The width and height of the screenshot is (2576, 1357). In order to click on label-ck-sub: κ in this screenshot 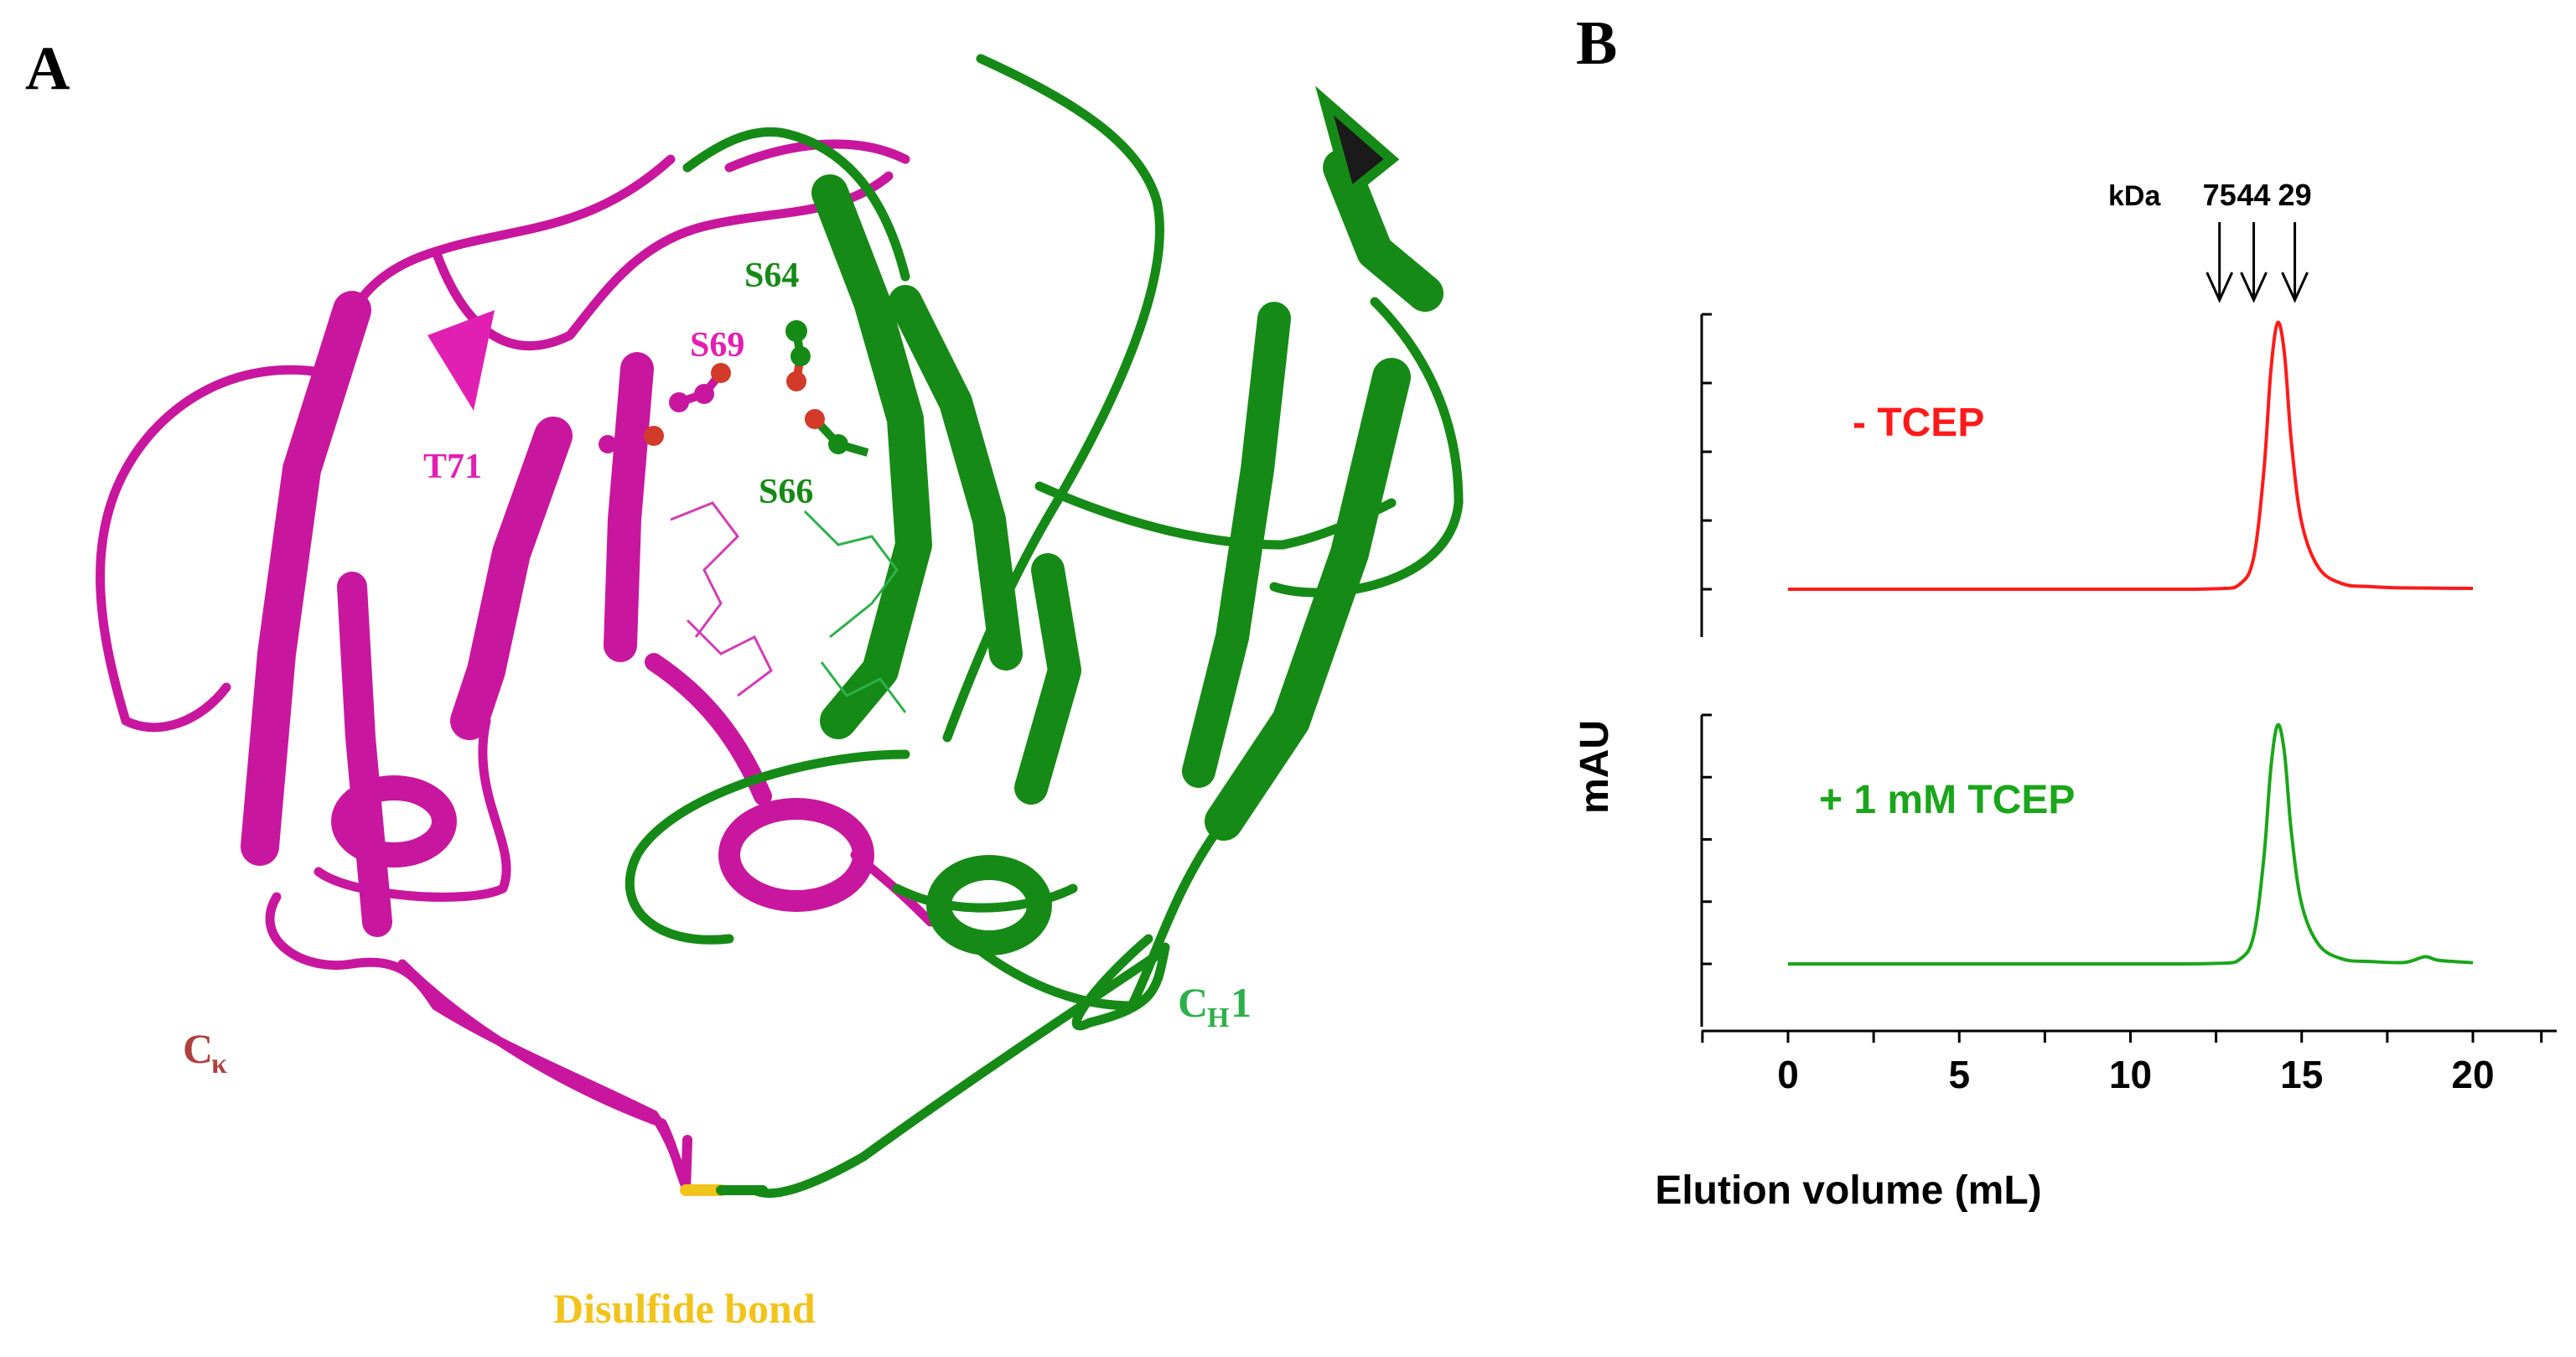, I will do `click(219, 1064)`.